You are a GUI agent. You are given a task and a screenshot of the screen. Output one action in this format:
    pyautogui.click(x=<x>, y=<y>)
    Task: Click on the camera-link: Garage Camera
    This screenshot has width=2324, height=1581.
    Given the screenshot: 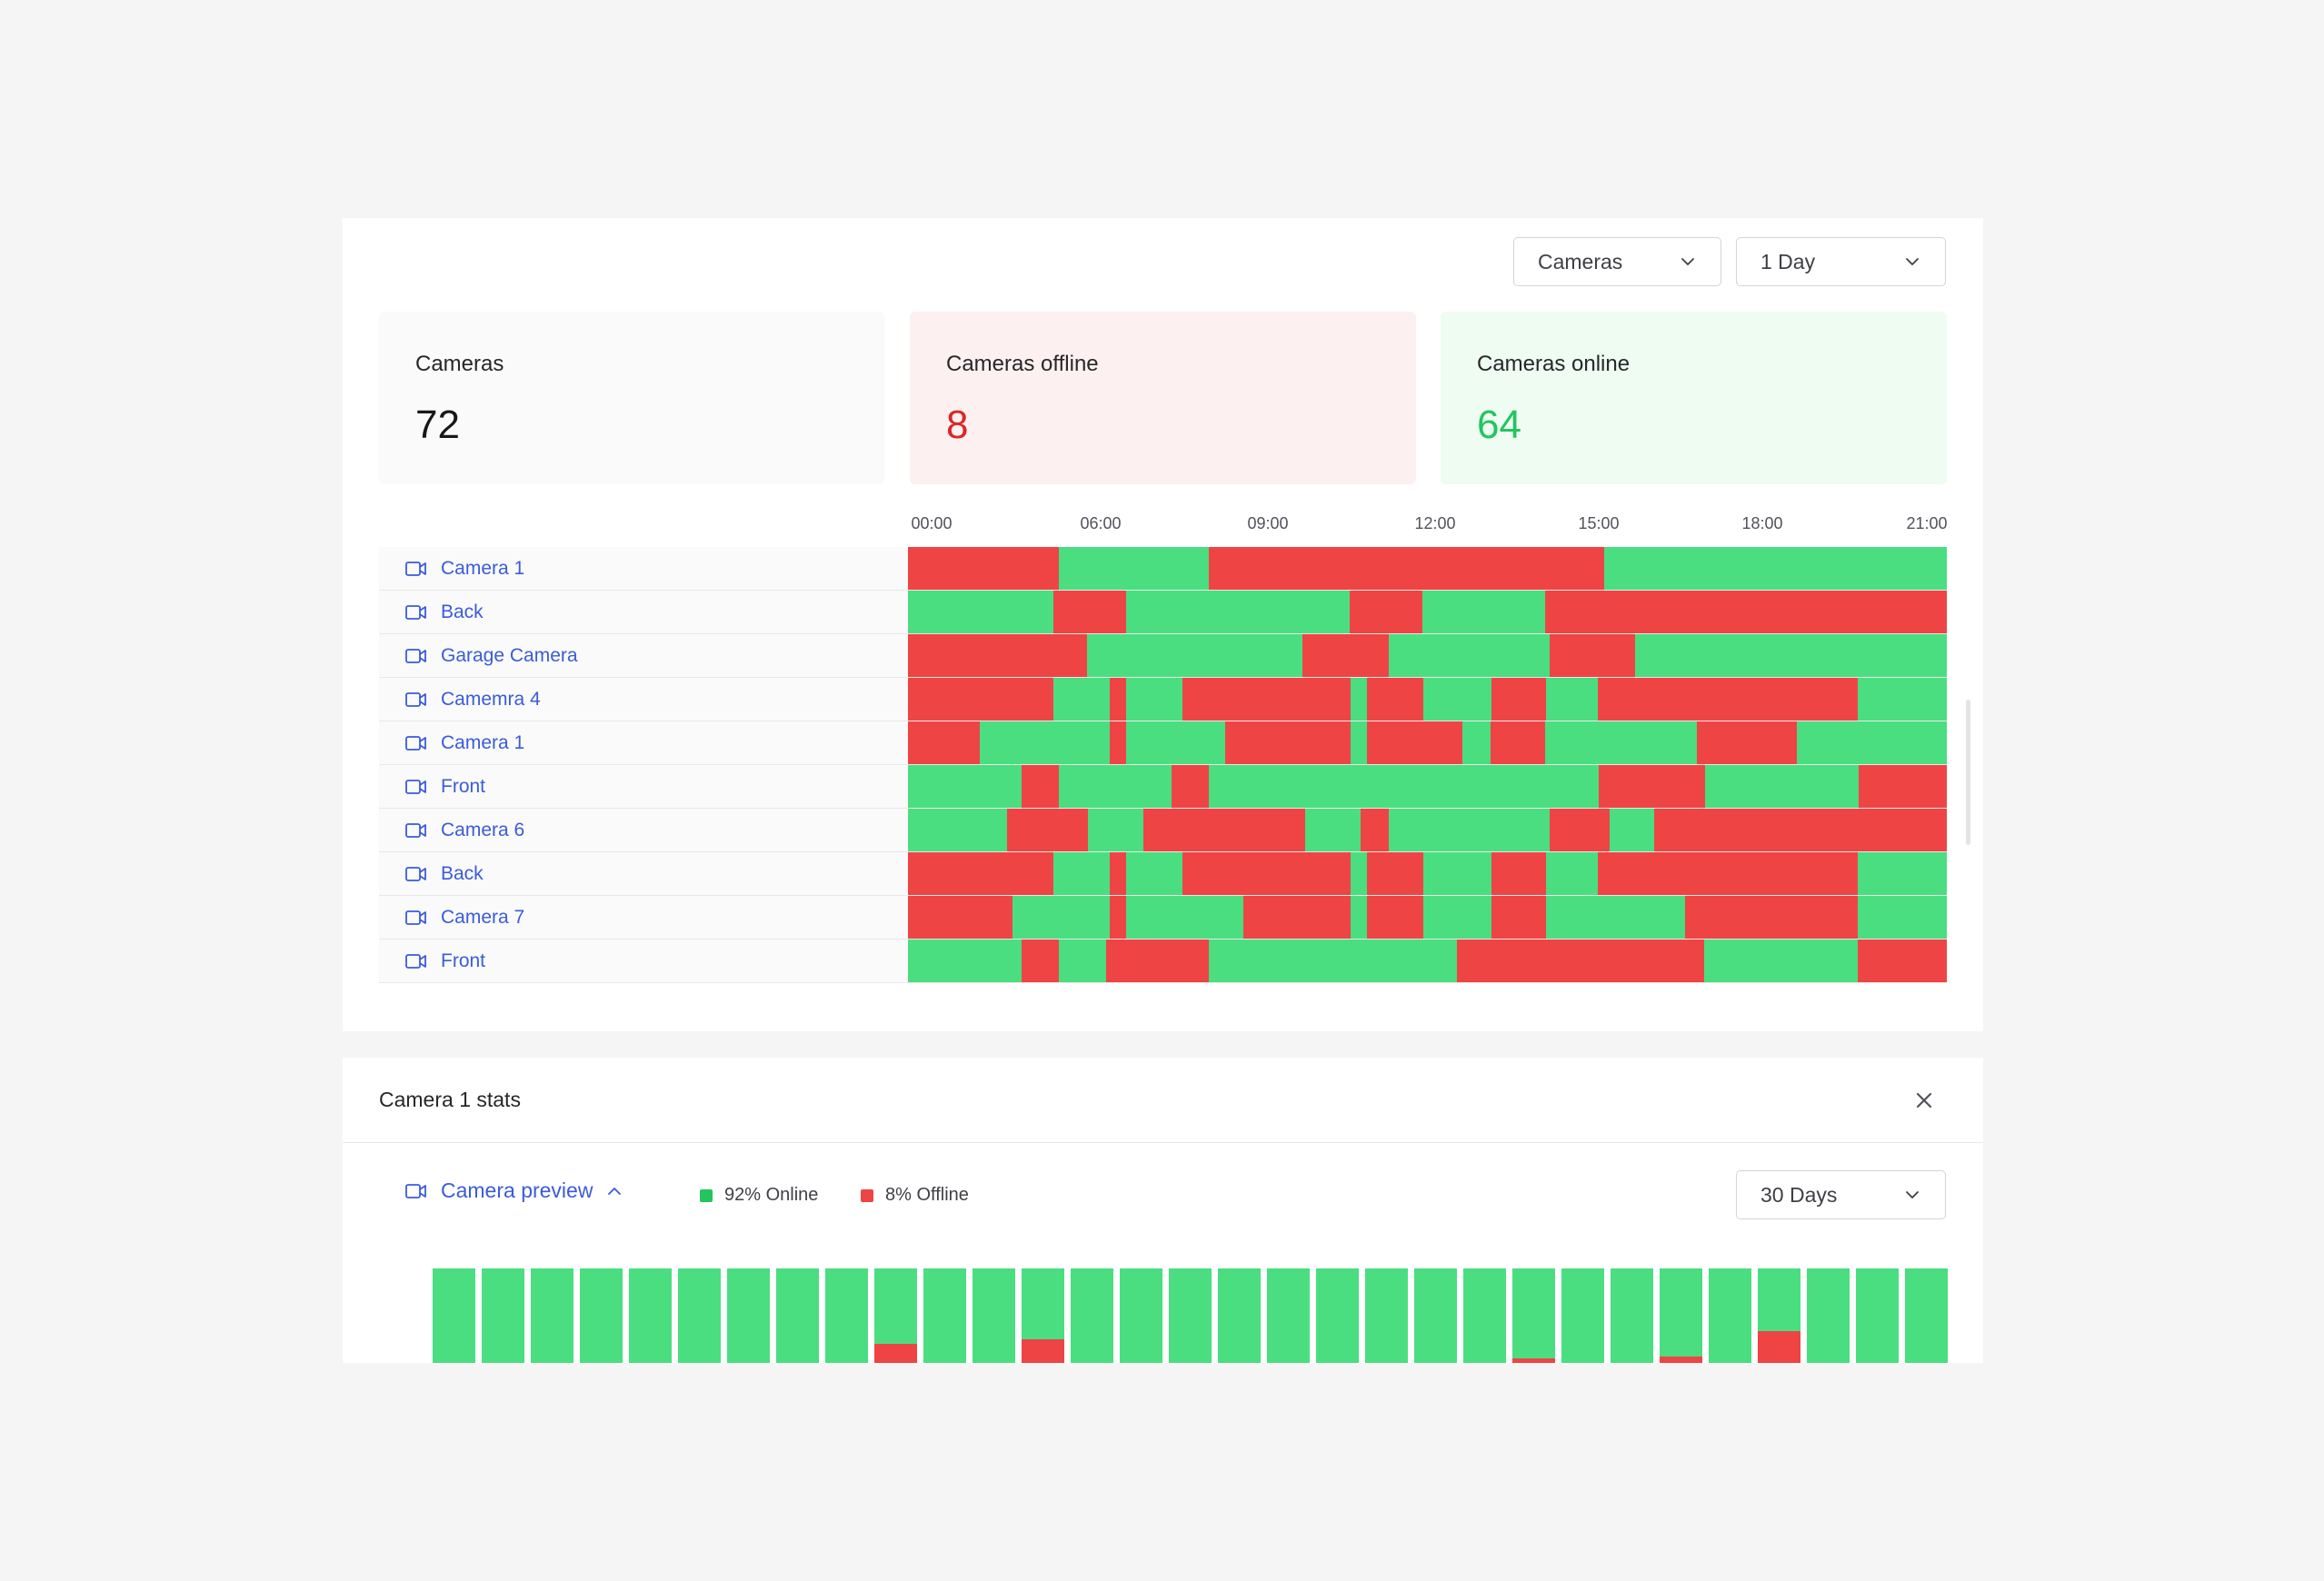 What is the action you would take?
    pyautogui.click(x=643, y=655)
    